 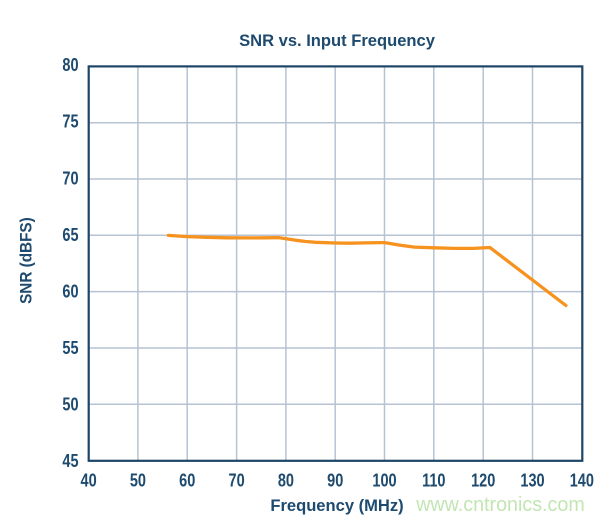 What do you see at coordinates (70, 234) in the screenshot?
I see `svg-text: 65` at bounding box center [70, 234].